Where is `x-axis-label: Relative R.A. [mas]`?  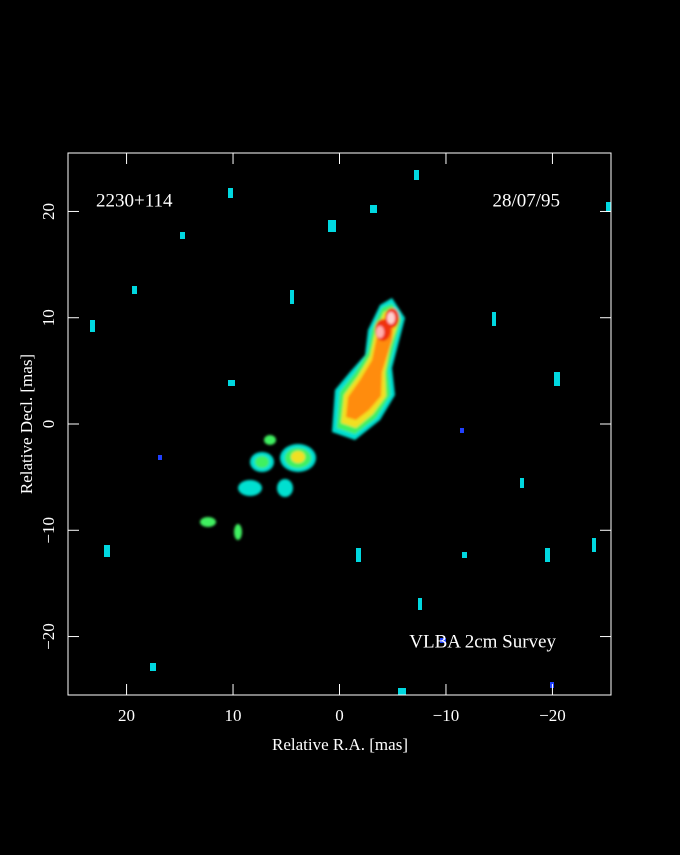 x-axis-label: Relative R.A. [mas] is located at coordinates (340, 744).